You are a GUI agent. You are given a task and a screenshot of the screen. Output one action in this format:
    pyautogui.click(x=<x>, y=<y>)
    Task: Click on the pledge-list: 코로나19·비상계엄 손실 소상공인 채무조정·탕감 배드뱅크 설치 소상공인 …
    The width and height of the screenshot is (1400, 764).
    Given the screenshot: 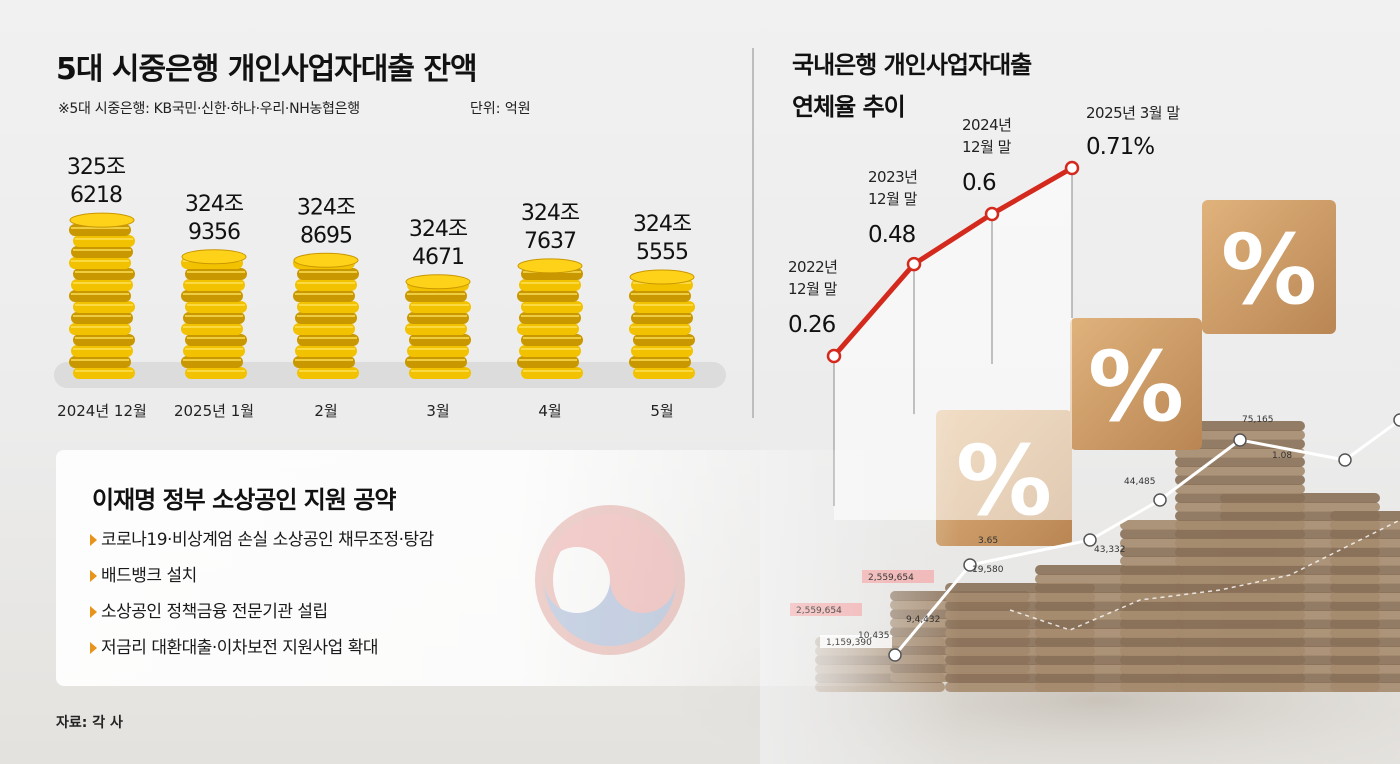 What is the action you would take?
    pyautogui.click(x=262, y=600)
    